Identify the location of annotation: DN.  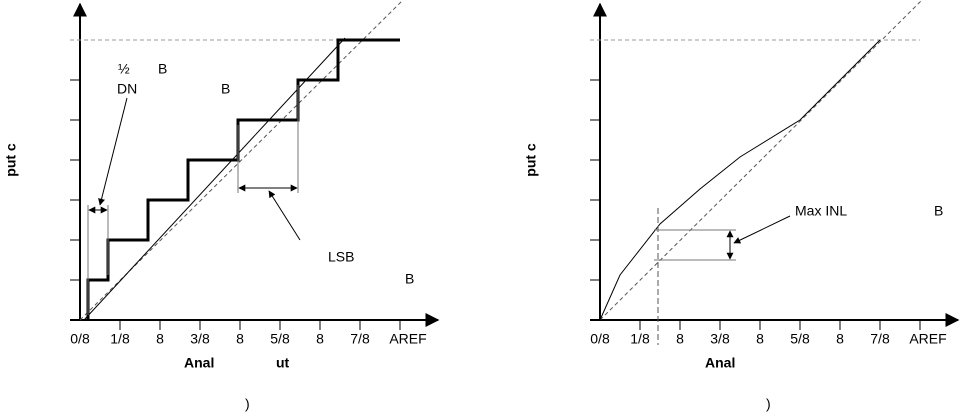
(127, 89).